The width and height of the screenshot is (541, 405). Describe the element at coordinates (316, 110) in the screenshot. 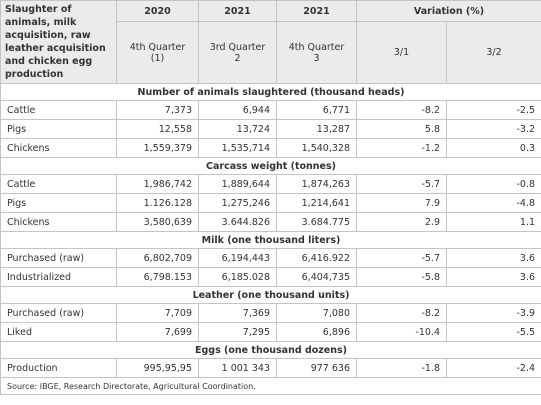

I see `cell-value: 6,771` at that location.